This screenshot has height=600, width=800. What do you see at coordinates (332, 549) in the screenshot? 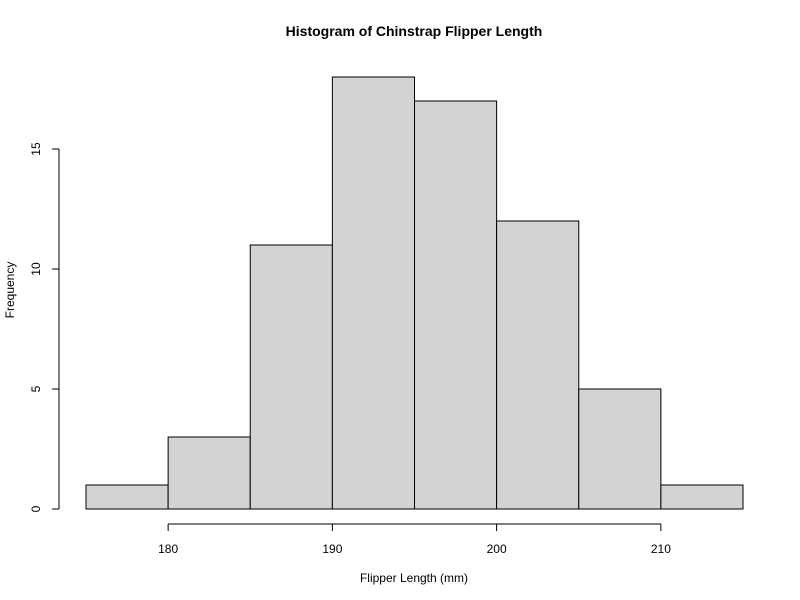
I see `x-tick-label: 190` at bounding box center [332, 549].